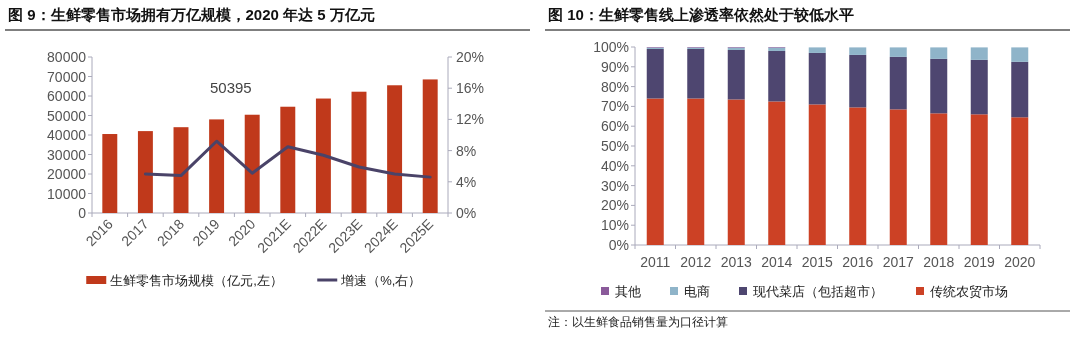 The width and height of the screenshot is (1080, 342). What do you see at coordinates (614, 66) in the screenshot?
I see `y-tick-label: 90%` at bounding box center [614, 66].